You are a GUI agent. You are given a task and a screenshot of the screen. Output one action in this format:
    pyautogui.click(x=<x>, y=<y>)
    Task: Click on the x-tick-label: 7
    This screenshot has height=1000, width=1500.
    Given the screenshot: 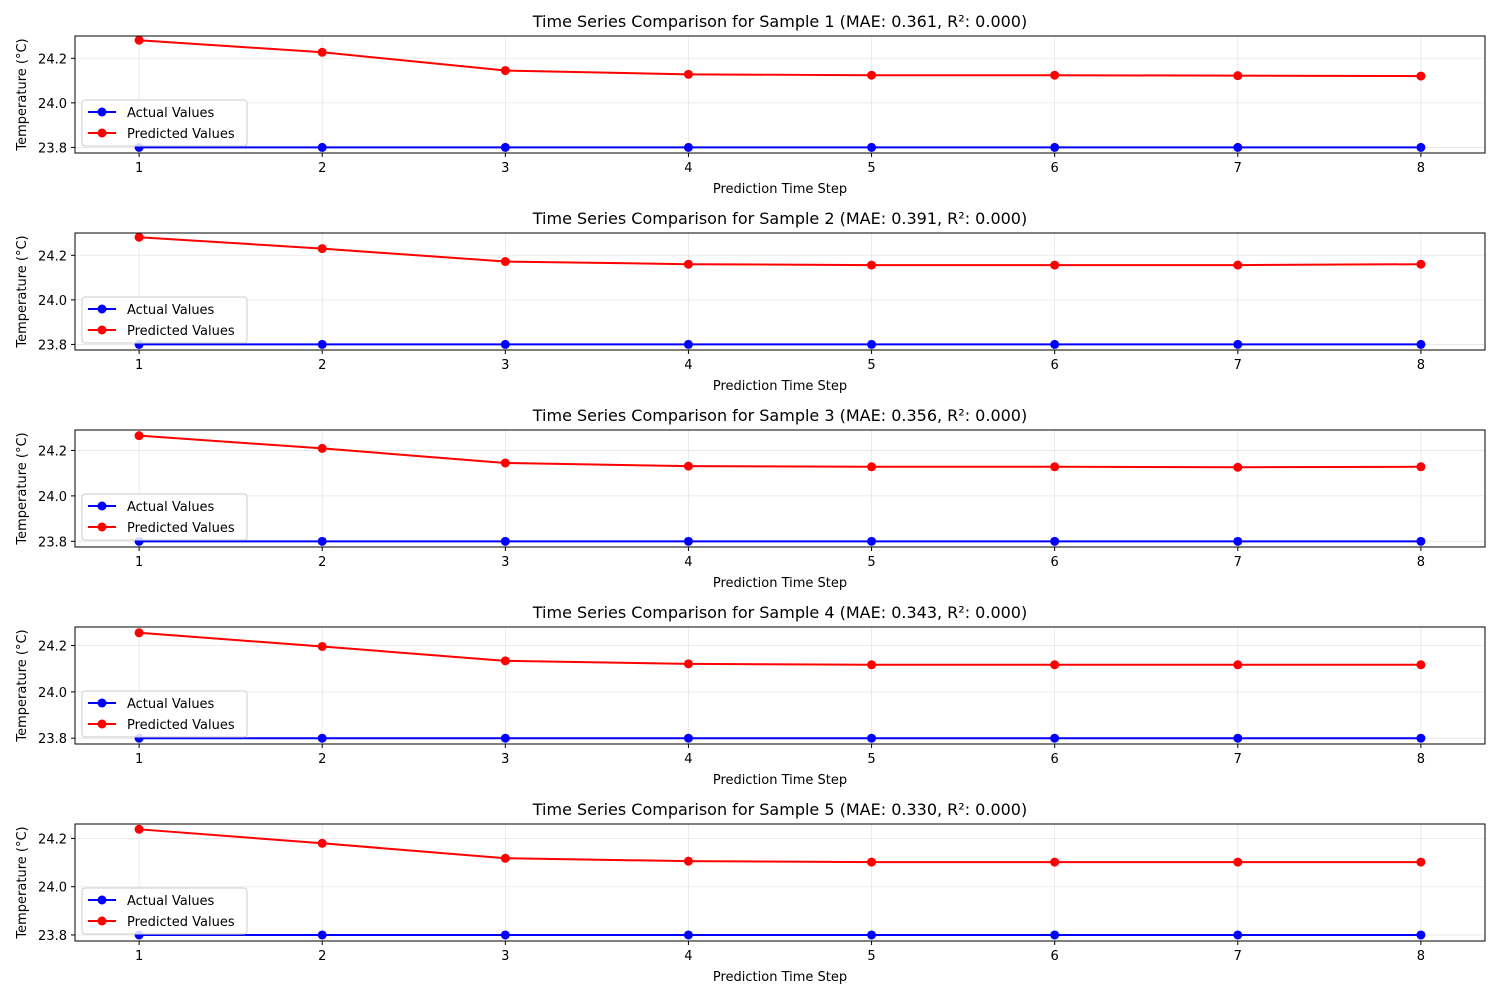 What is the action you would take?
    pyautogui.click(x=1238, y=168)
    